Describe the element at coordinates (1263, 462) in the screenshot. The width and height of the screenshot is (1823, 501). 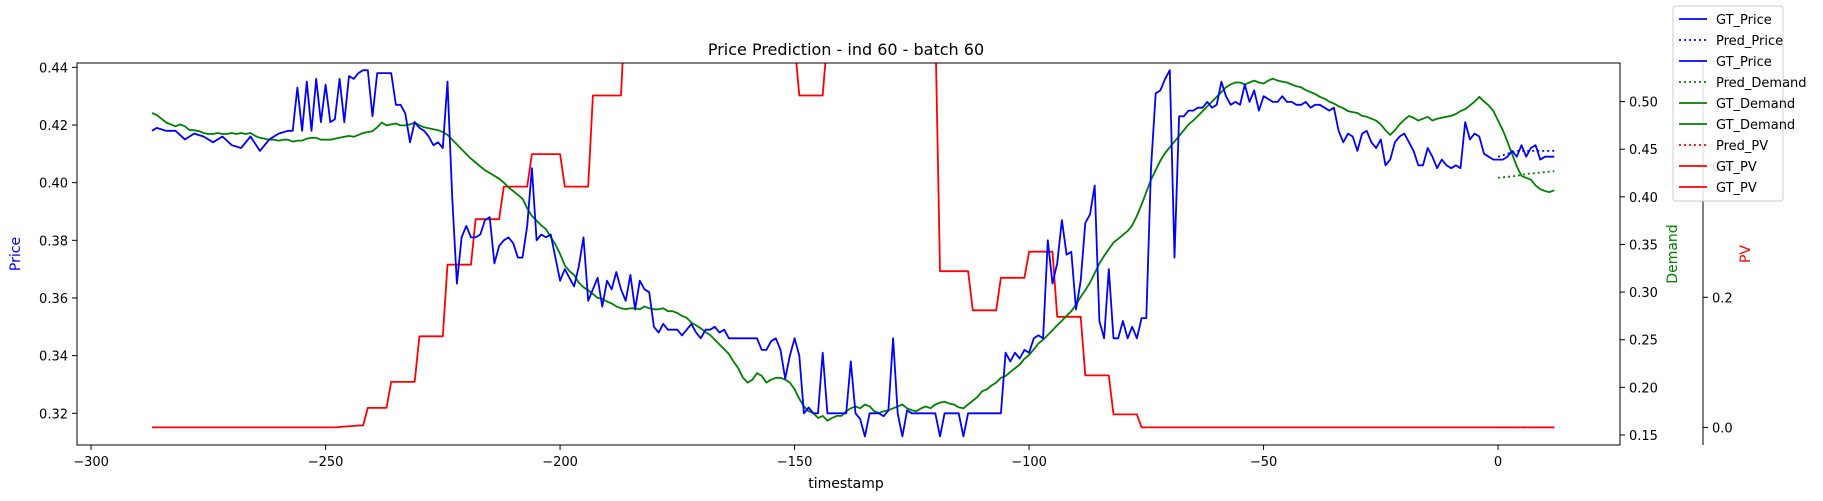
I see `x-tick-label: −50` at that location.